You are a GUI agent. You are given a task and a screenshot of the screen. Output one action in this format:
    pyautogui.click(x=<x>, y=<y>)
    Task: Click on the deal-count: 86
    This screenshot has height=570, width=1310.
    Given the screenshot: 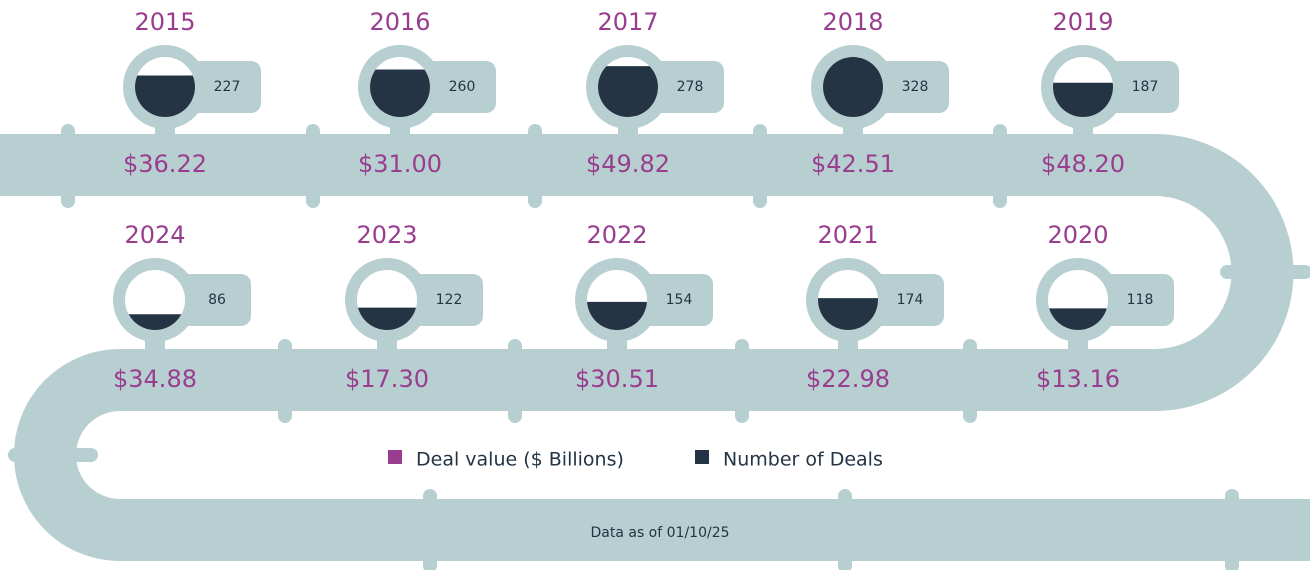 What is the action you would take?
    pyautogui.click(x=217, y=300)
    